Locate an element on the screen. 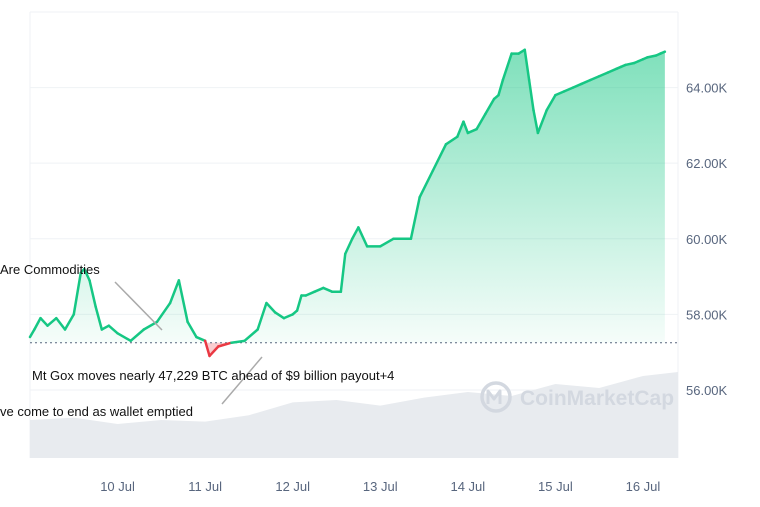 The width and height of the screenshot is (760, 507). y-axis-ticks: 56.00K 58.00K 60.00K 62.00K 64.00K is located at coordinates (707, 239).